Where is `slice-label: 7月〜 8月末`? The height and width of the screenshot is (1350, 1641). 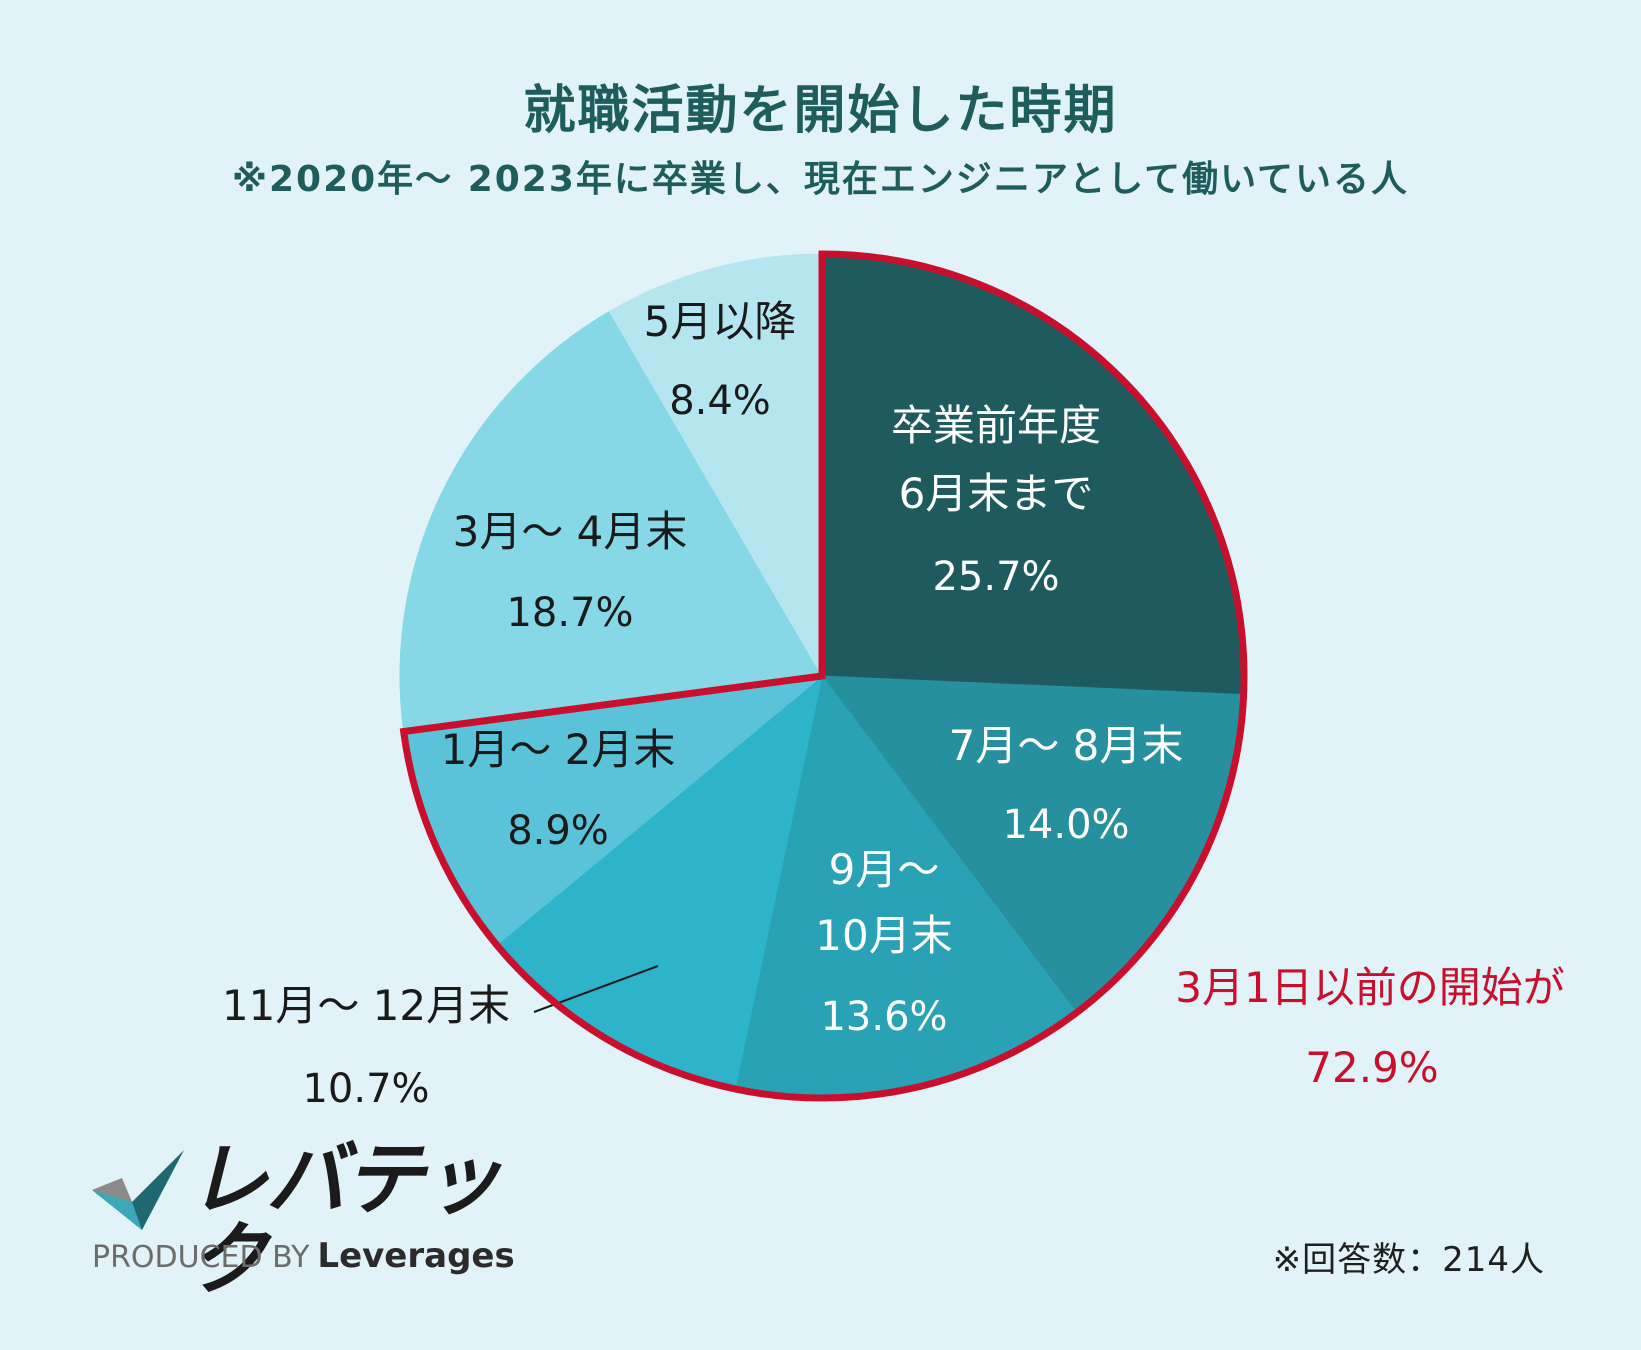
slice-label: 7月〜 8月末 is located at coordinates (1066, 745).